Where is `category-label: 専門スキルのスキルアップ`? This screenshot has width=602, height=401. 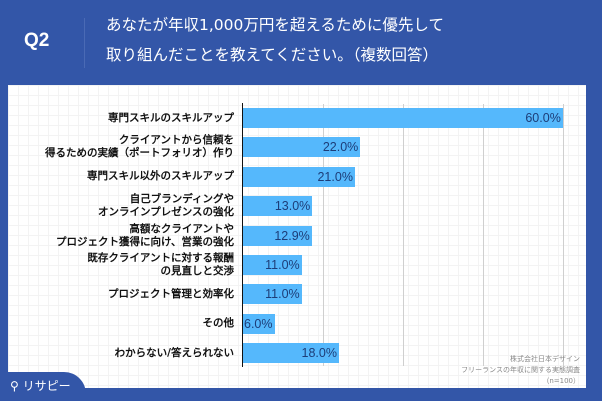
category-label: 専門スキルのスキルアップ is located at coordinates (171, 118).